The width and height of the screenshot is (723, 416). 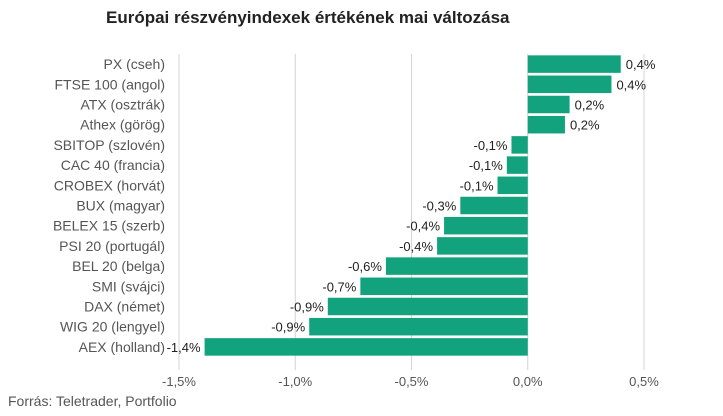 I want to click on x-axis-tick-labels: -1,5% -1,0% -0,5% 0,0% 0,5%, so click(x=410, y=381).